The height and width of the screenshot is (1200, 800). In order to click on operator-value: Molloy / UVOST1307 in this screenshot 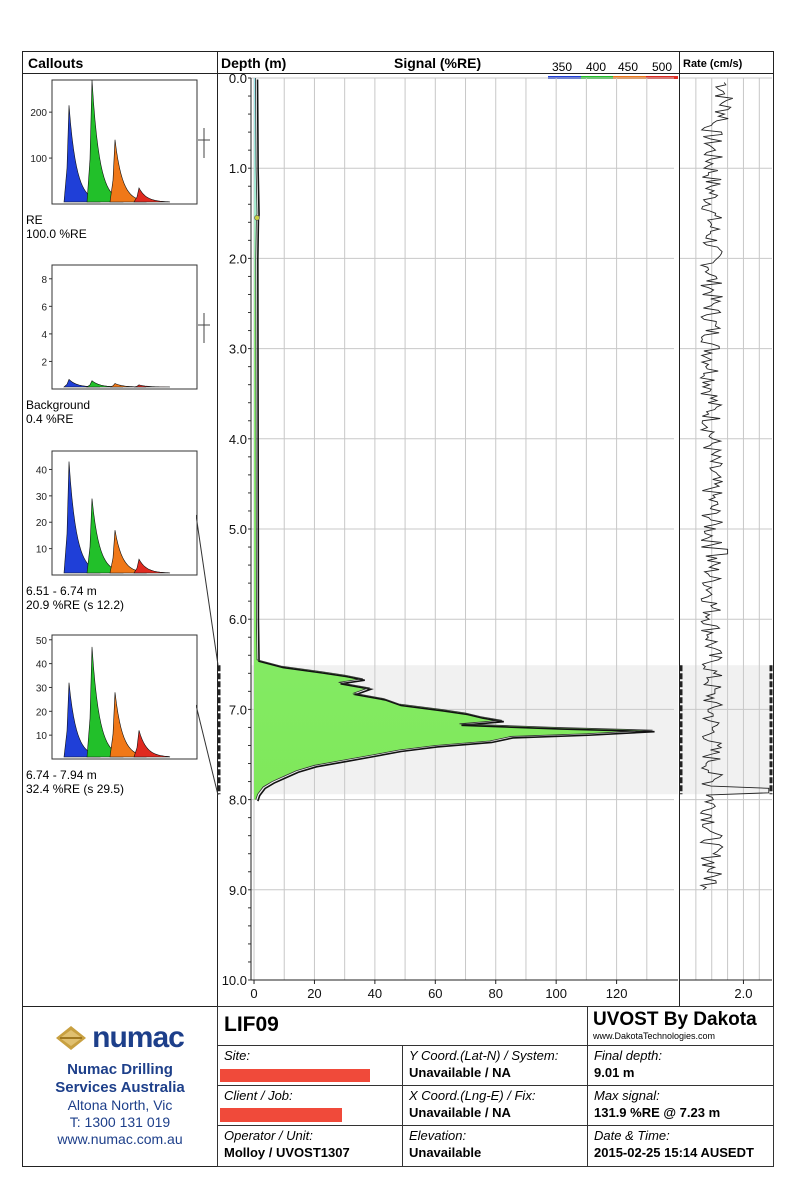, I will do `click(287, 1152)`.